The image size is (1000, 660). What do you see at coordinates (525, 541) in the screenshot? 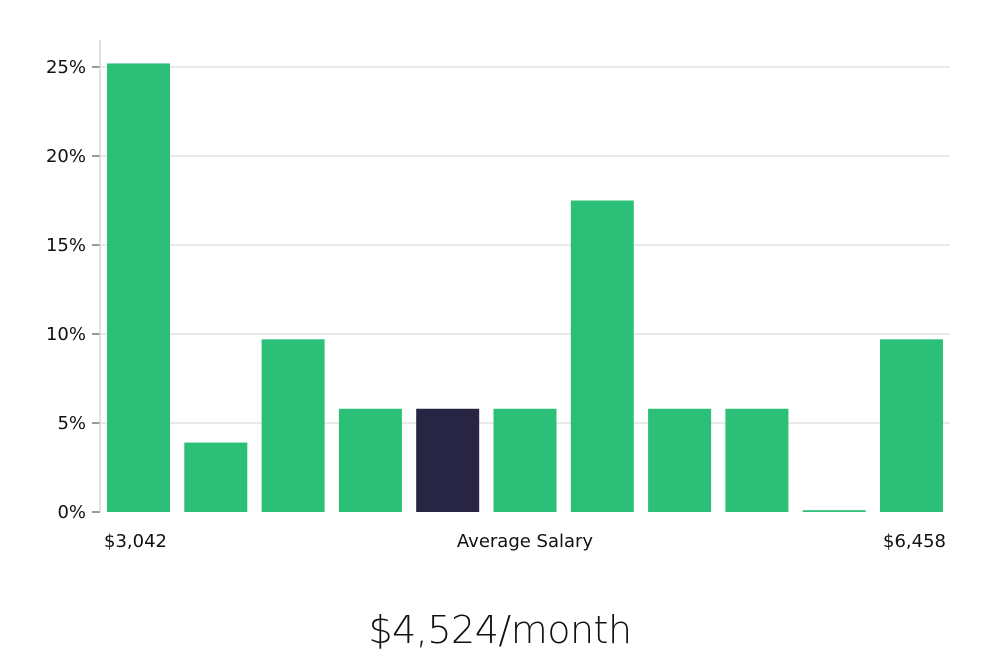
I see `x-axis-title: Average Salary` at bounding box center [525, 541].